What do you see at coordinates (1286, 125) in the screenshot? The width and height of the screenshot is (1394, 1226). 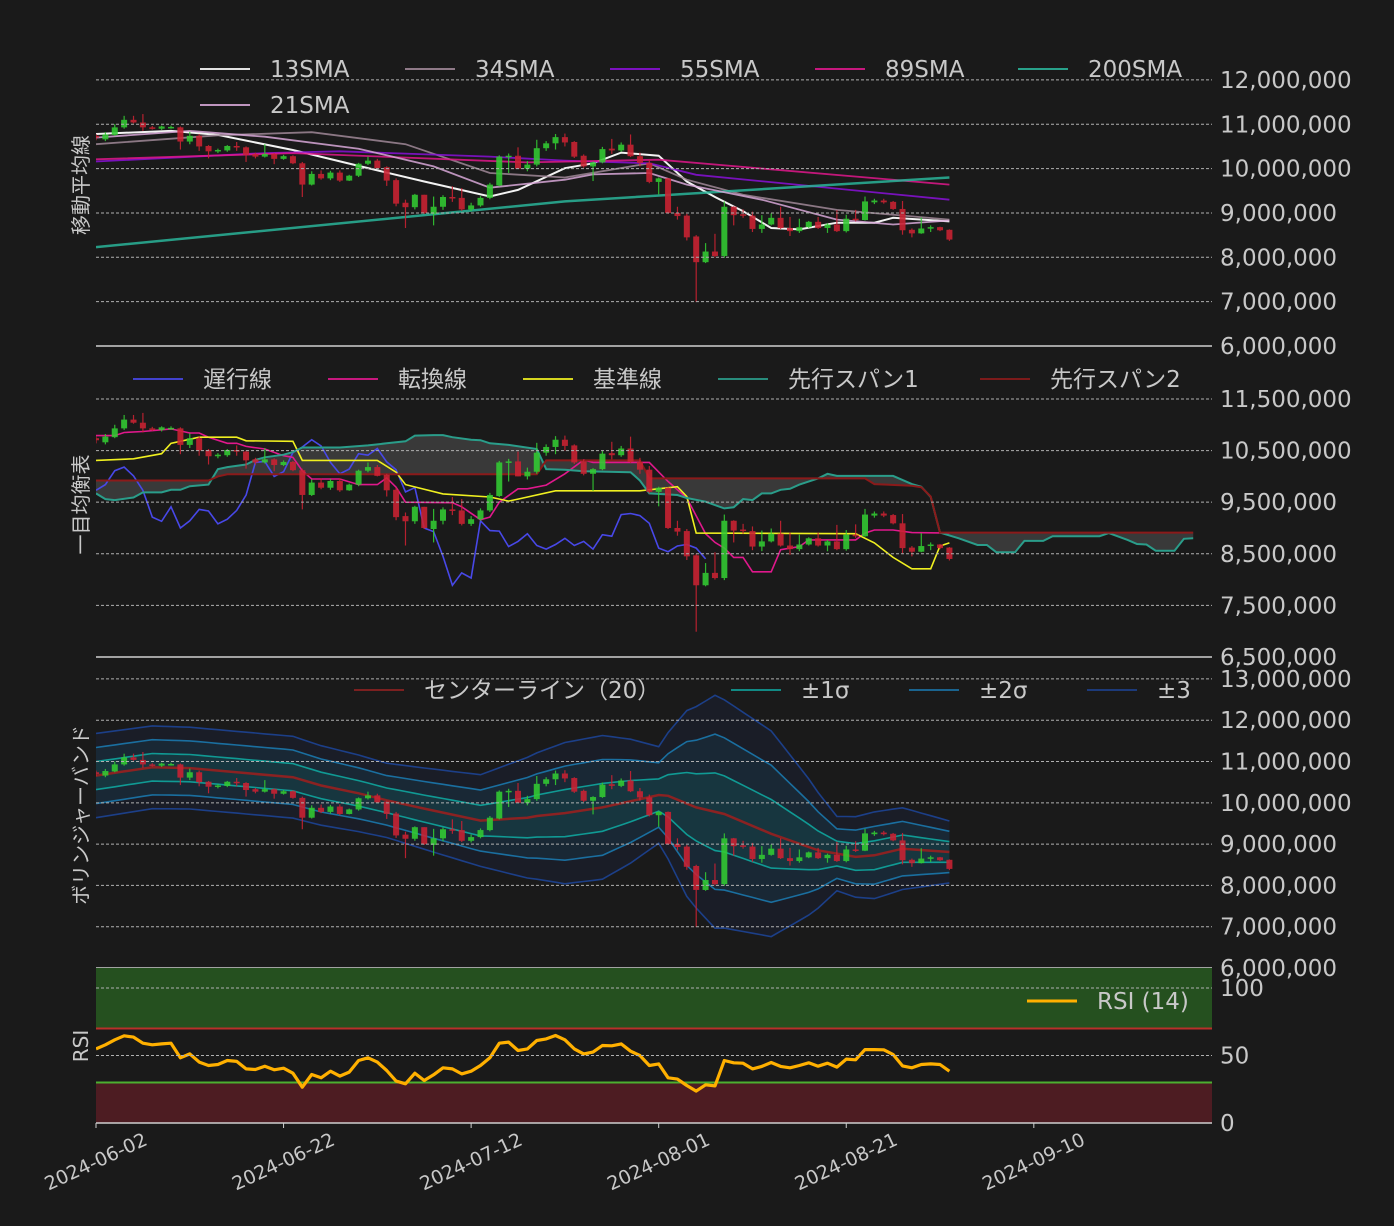 I see `y-tick-label: 11,000,000` at bounding box center [1286, 125].